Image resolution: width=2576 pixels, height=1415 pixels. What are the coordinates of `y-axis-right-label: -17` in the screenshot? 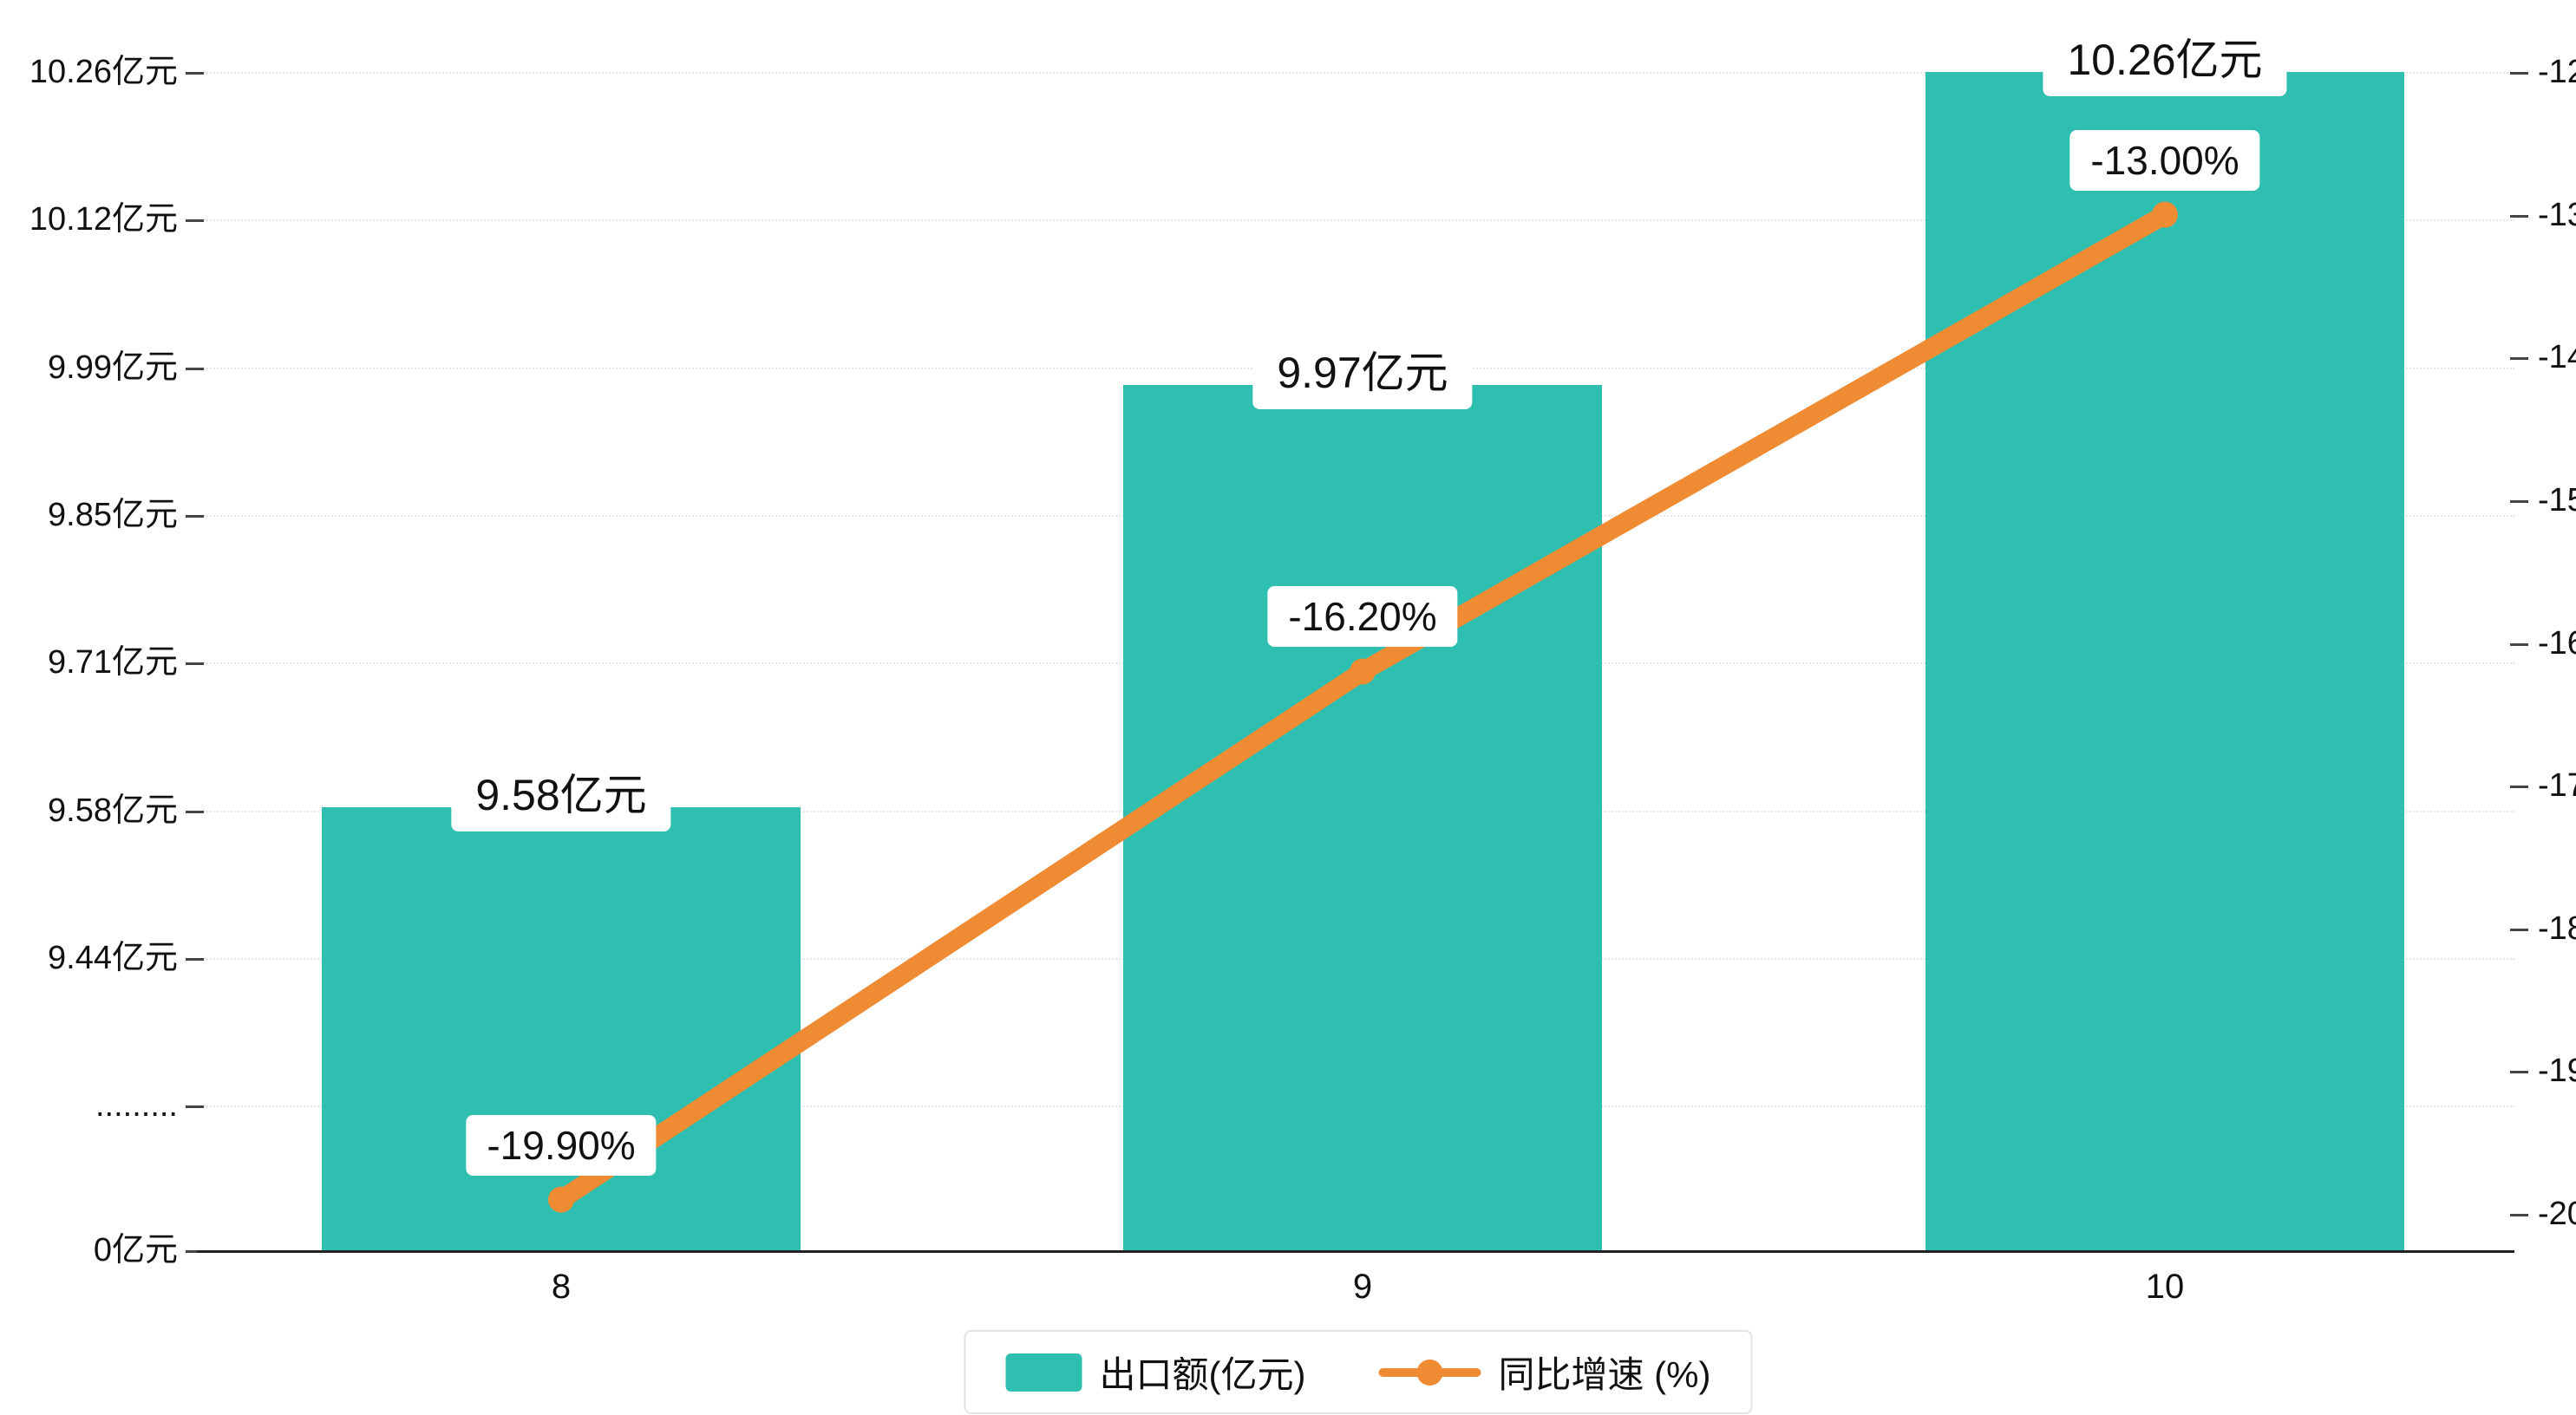 It's located at (2557, 786).